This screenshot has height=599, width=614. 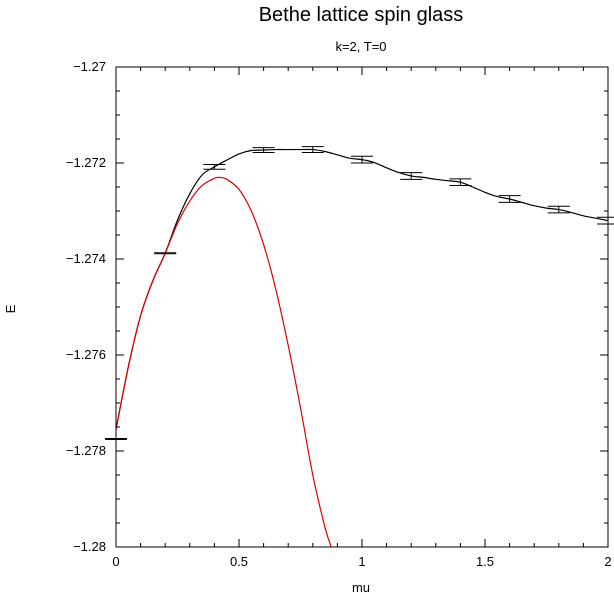 What do you see at coordinates (607, 561) in the screenshot?
I see `x-tick-label: 2` at bounding box center [607, 561].